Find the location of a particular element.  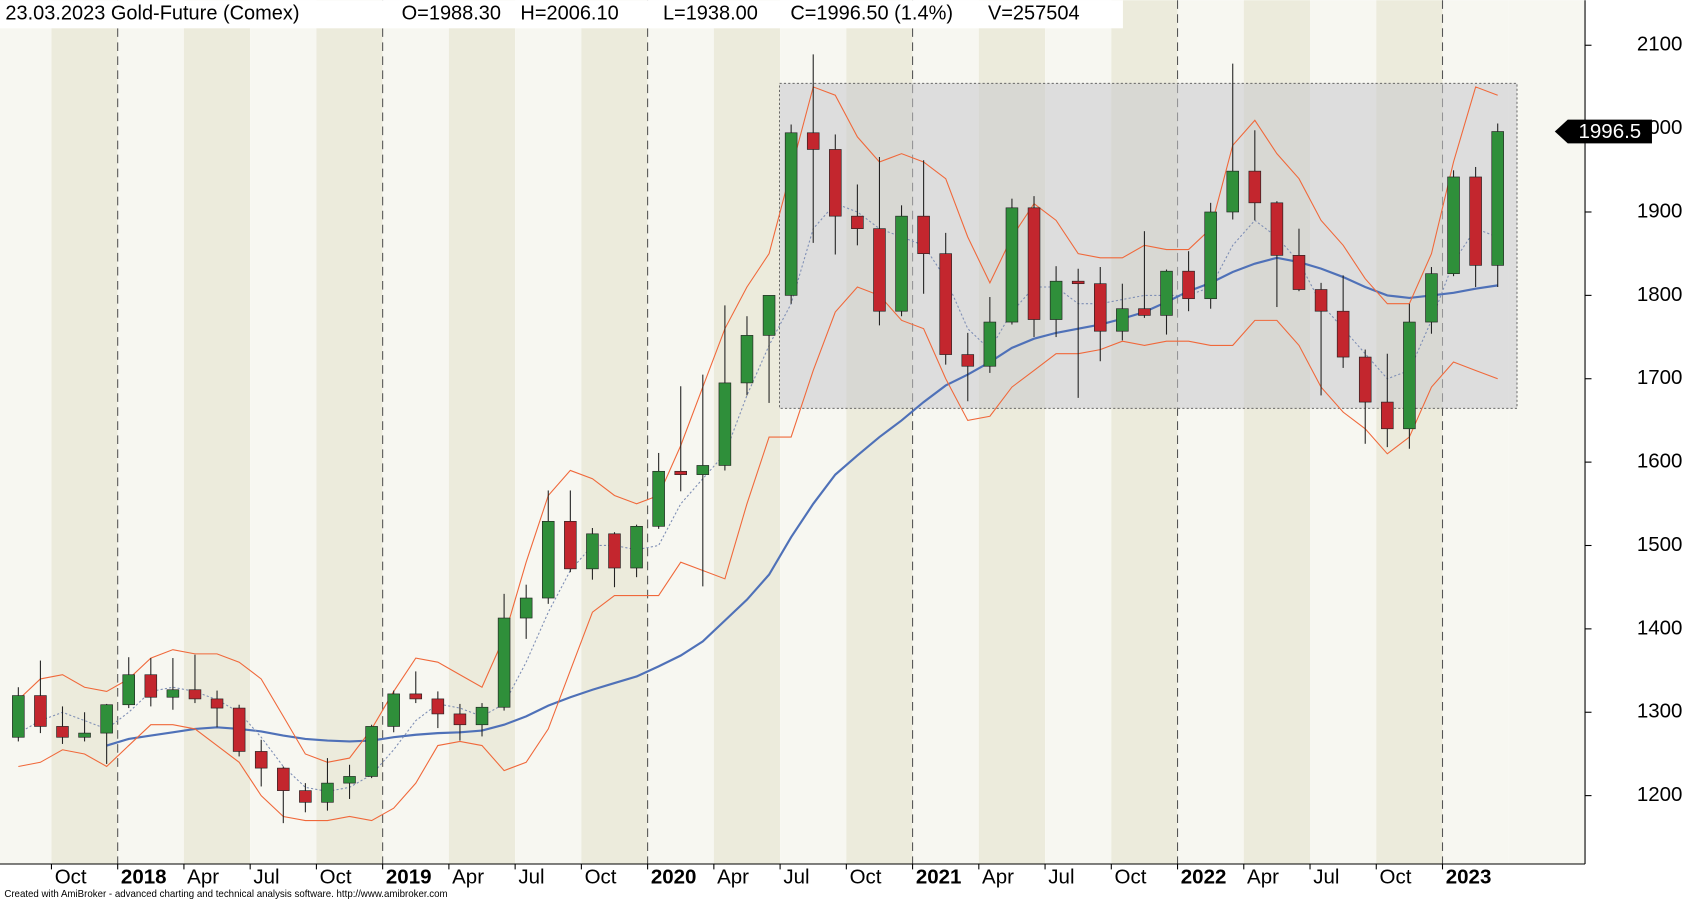

header-high: H=2006.10 is located at coordinates (569, 14).